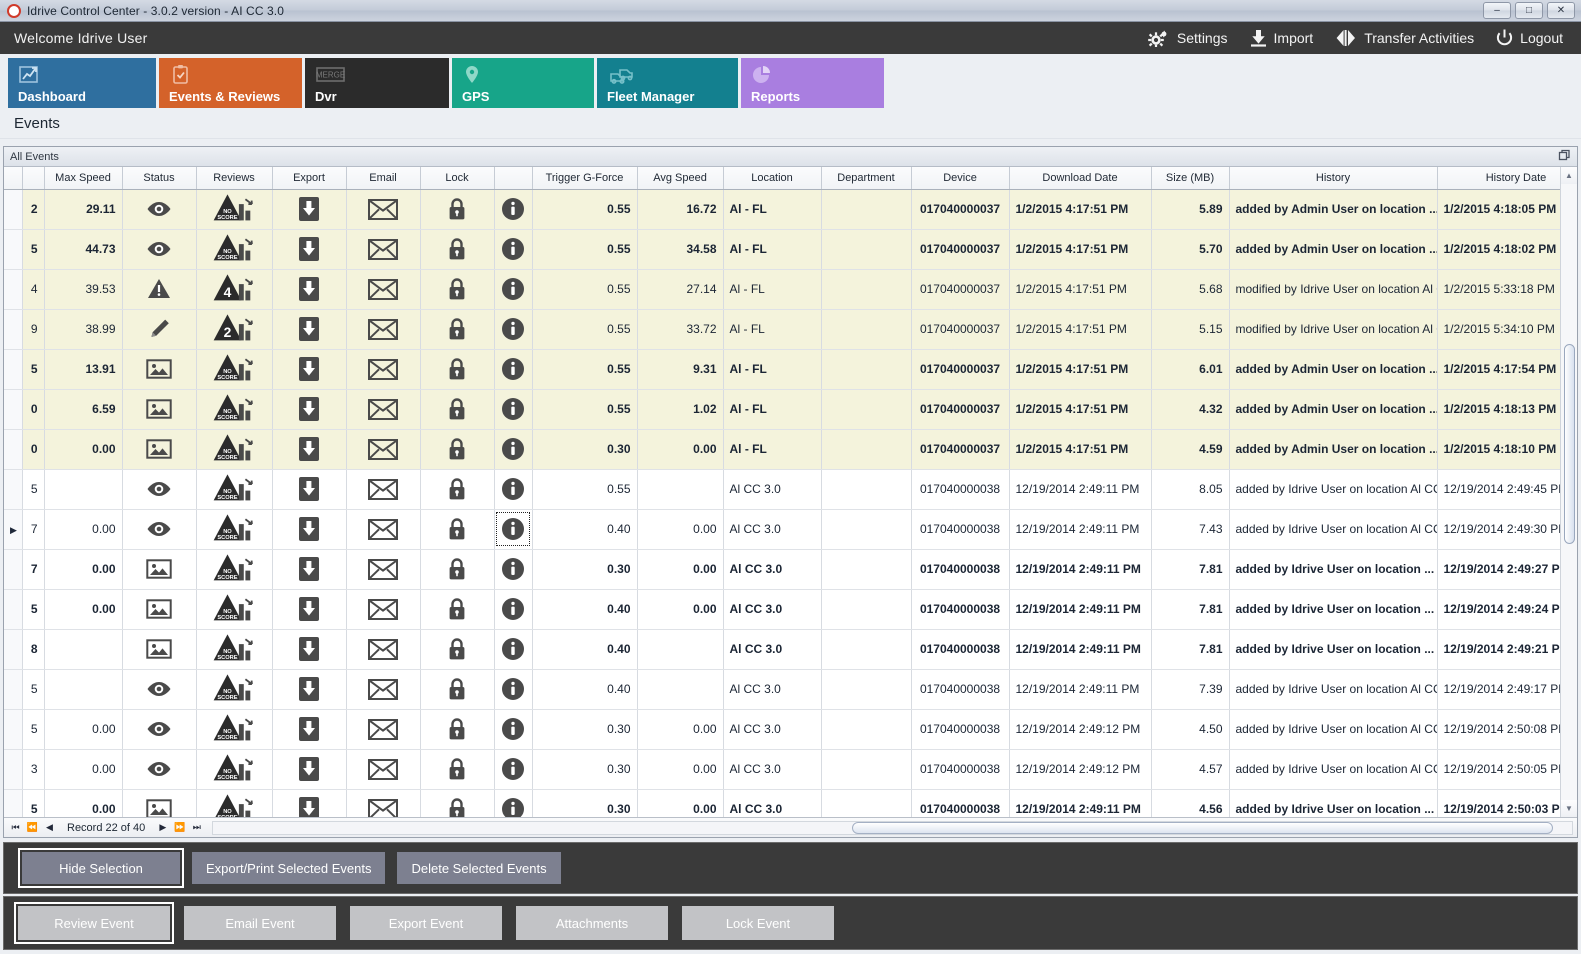 The image size is (1581, 954). What do you see at coordinates (585, 178) in the screenshot?
I see `column-header-trigger_g: Trigger G-Force` at bounding box center [585, 178].